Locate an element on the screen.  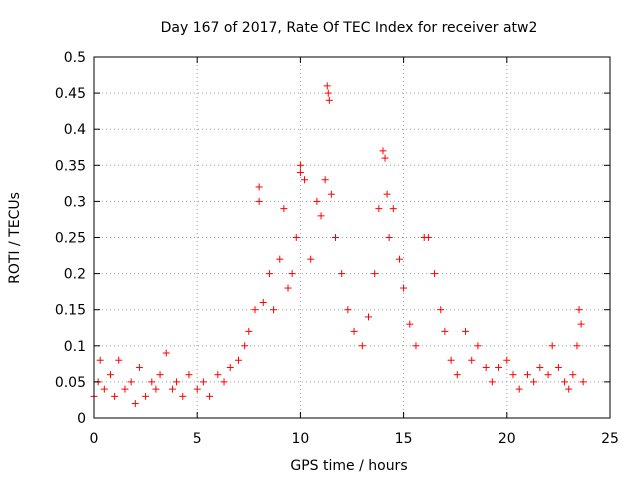
y-tick-label: 0.05 is located at coordinates (70, 383).